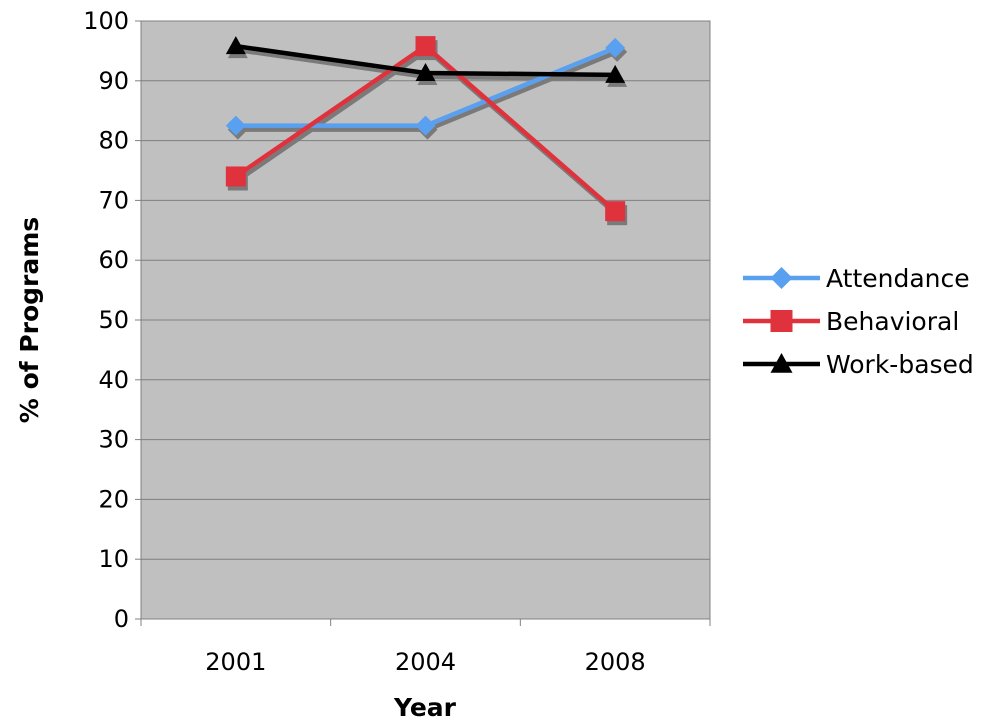 This screenshot has width=1008, height=725. What do you see at coordinates (235, 45) in the screenshot?
I see `data-point-work-based-2001` at bounding box center [235, 45].